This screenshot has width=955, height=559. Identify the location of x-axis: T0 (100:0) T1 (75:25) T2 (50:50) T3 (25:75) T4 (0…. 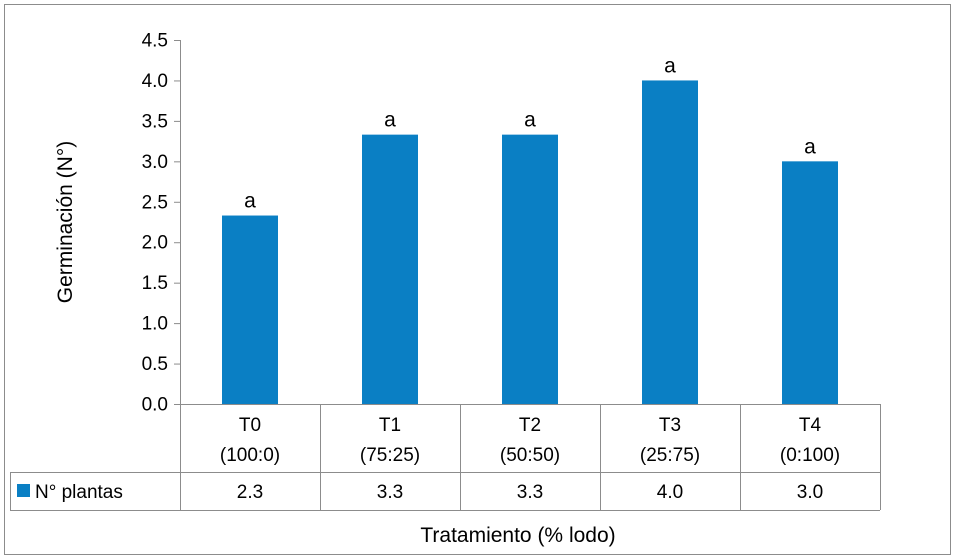
(530, 457).